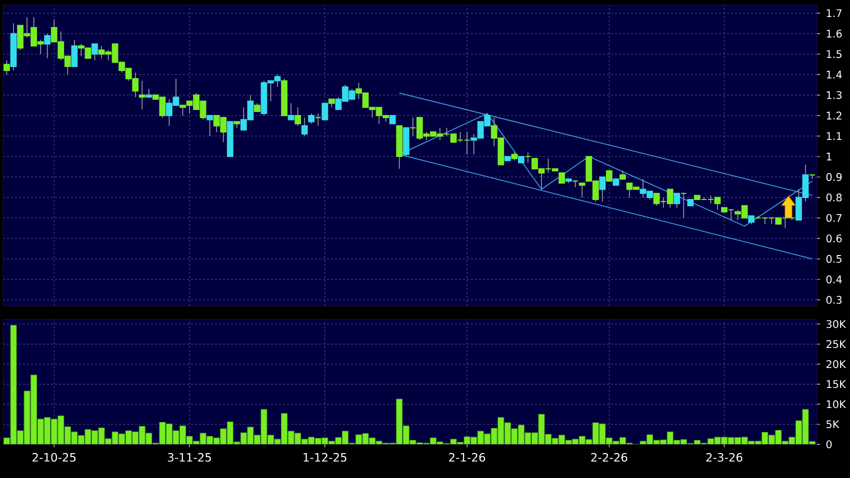 This screenshot has height=478, width=850. What do you see at coordinates (834, 197) in the screenshot?
I see `y-tick-label: 0.8` at bounding box center [834, 197].